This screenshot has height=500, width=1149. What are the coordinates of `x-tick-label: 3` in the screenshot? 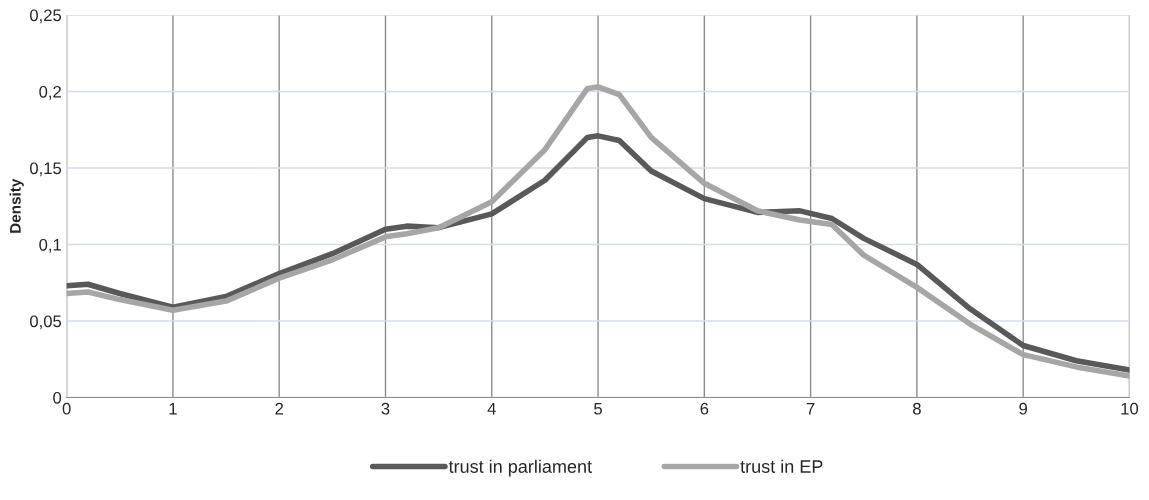 It's located at (385, 408).